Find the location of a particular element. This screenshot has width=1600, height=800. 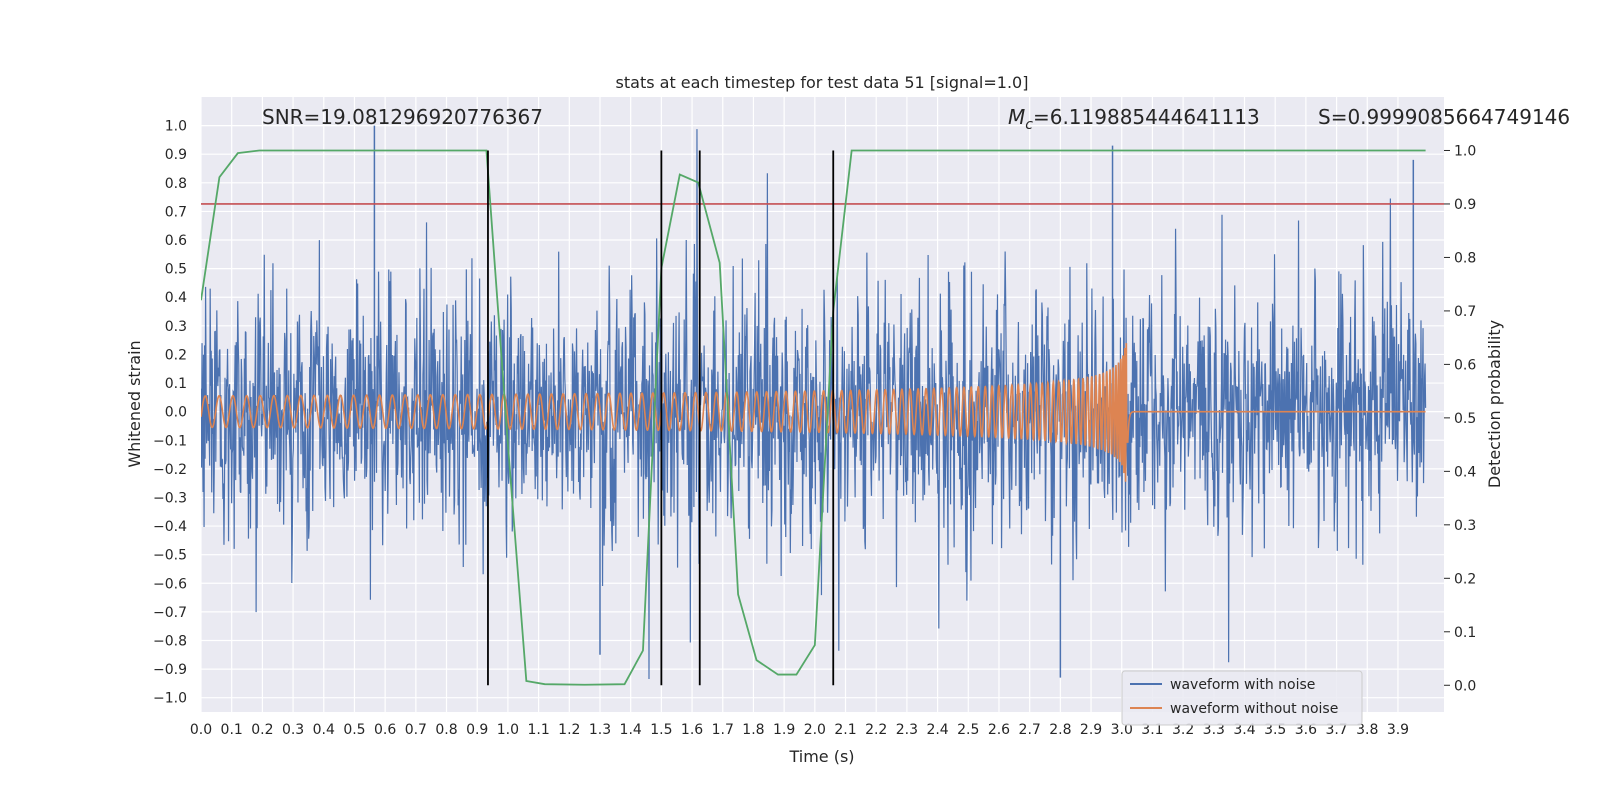

y-tick-label: 0.8 is located at coordinates (176, 184).